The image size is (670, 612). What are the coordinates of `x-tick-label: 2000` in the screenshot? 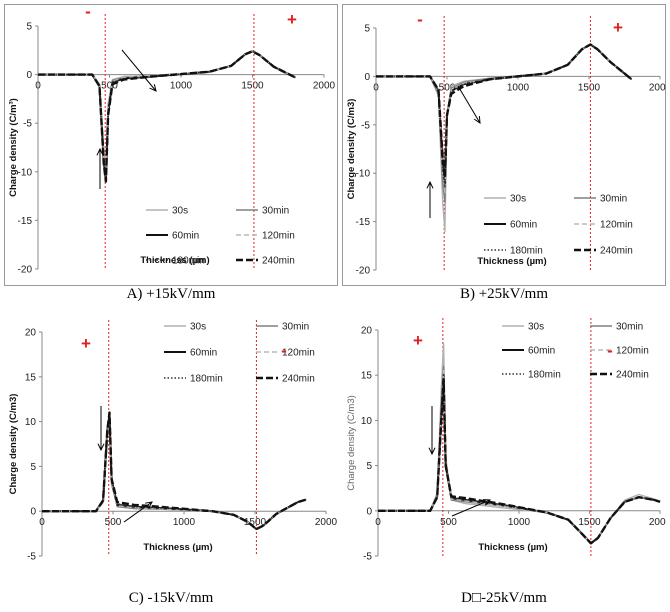 It's located at (657, 87).